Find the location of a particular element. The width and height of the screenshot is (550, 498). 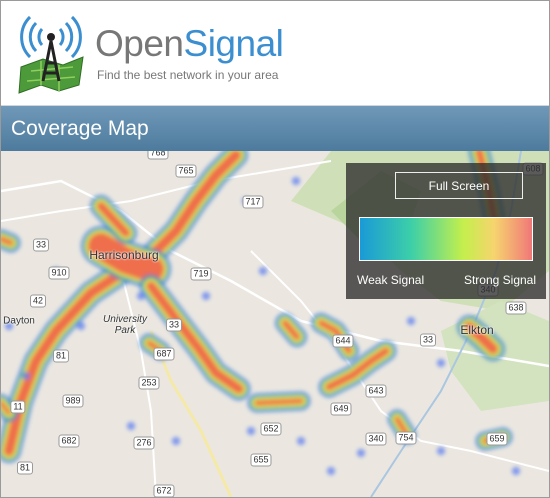

route-shield: 42 is located at coordinates (38, 301).